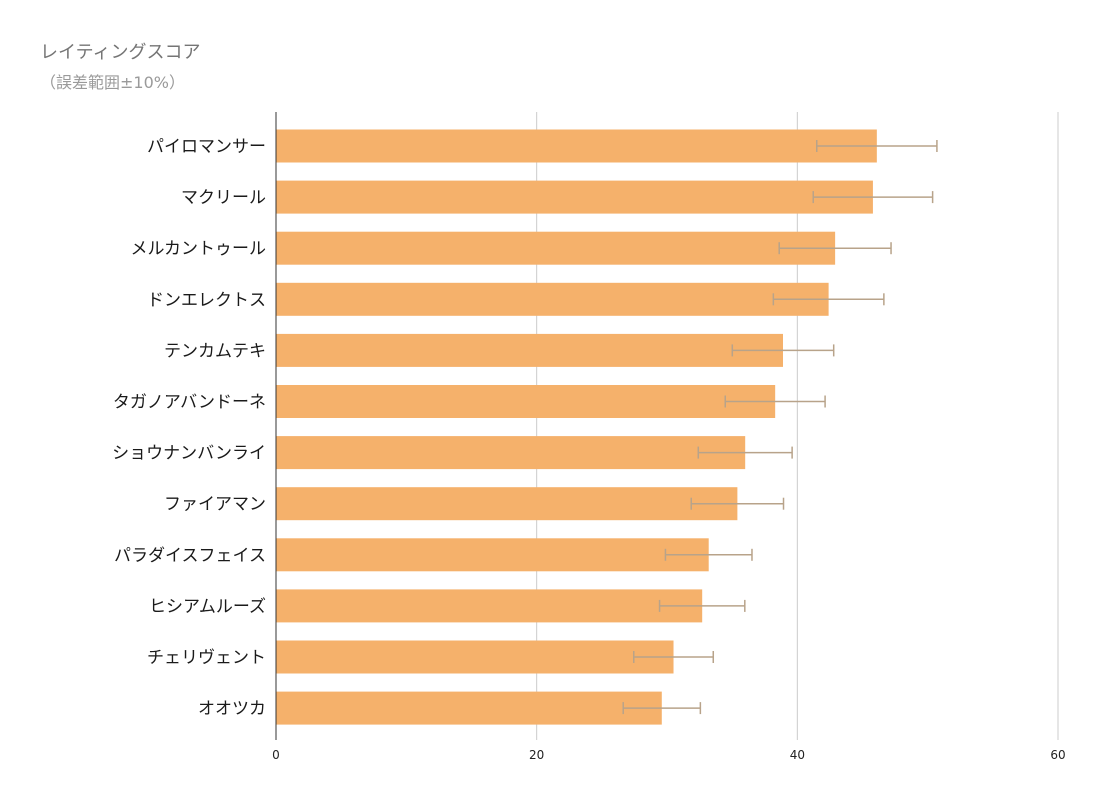 This screenshot has width=1102, height=799. What do you see at coordinates (206, 147) in the screenshot?
I see `category-label-0: パイロマンサー` at bounding box center [206, 147].